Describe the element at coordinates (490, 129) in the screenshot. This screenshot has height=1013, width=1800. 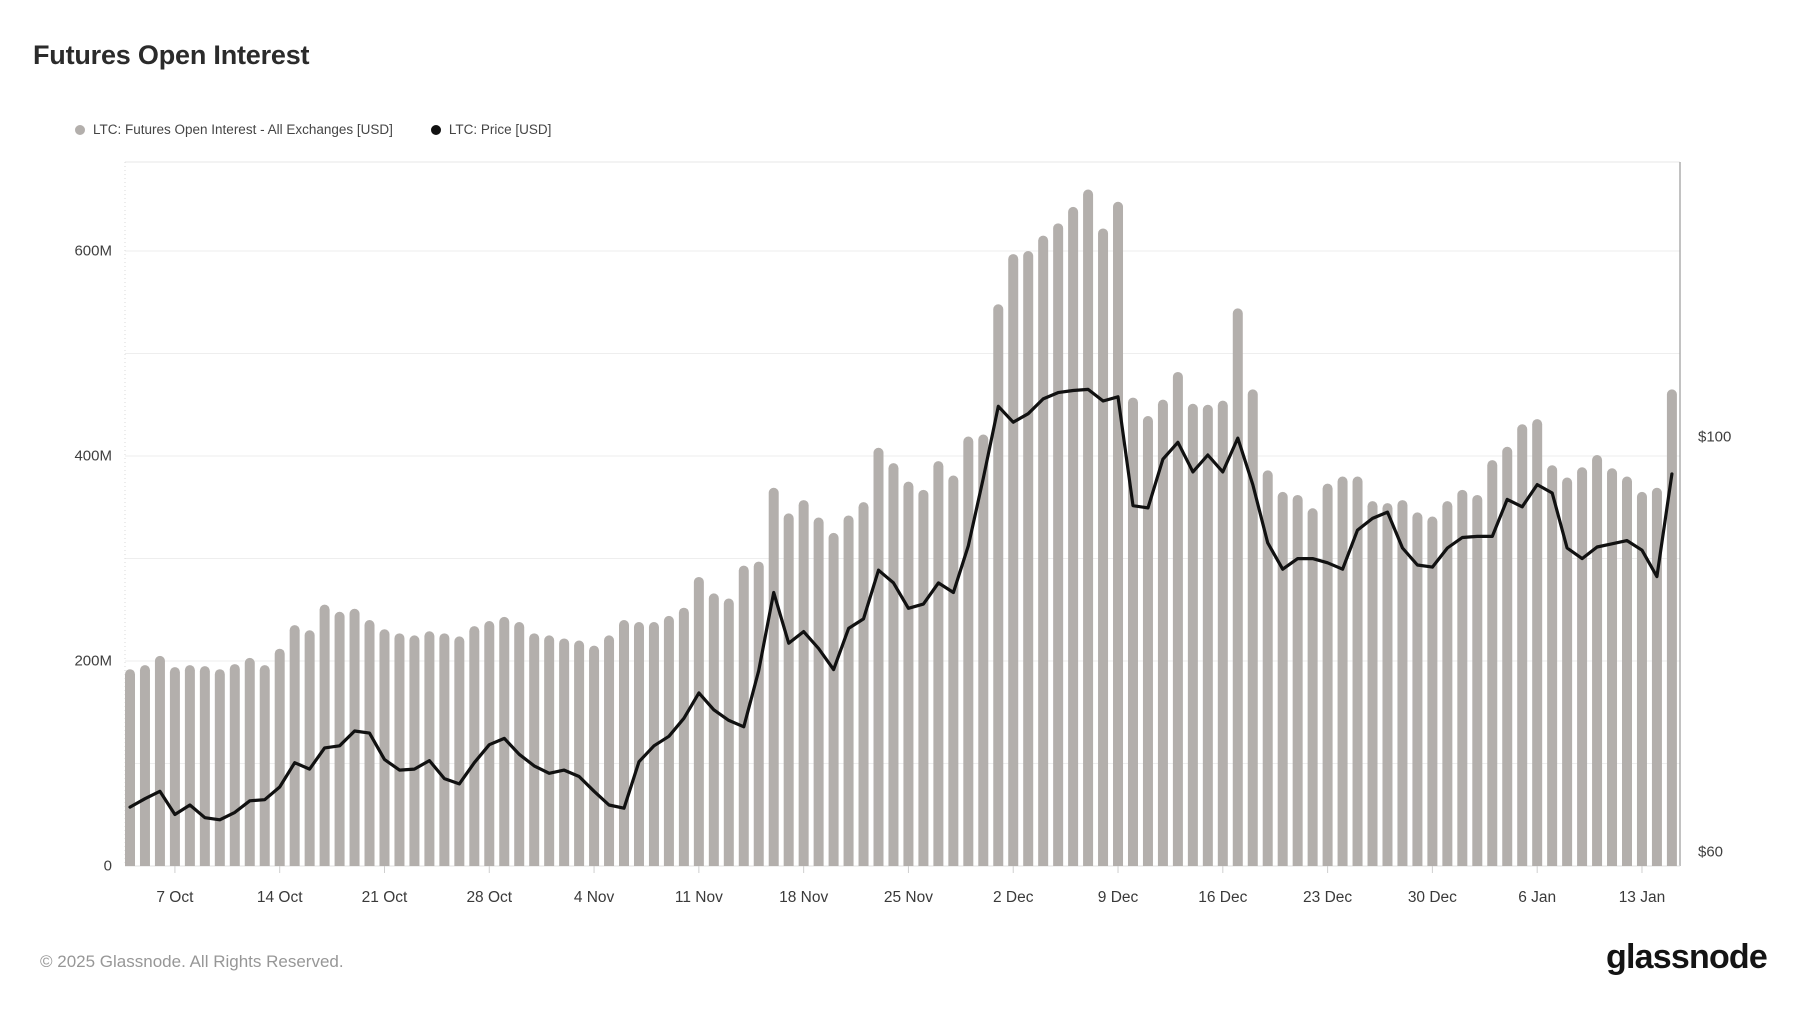
I see `legend-item-price: LTC: Price [USD]` at that location.